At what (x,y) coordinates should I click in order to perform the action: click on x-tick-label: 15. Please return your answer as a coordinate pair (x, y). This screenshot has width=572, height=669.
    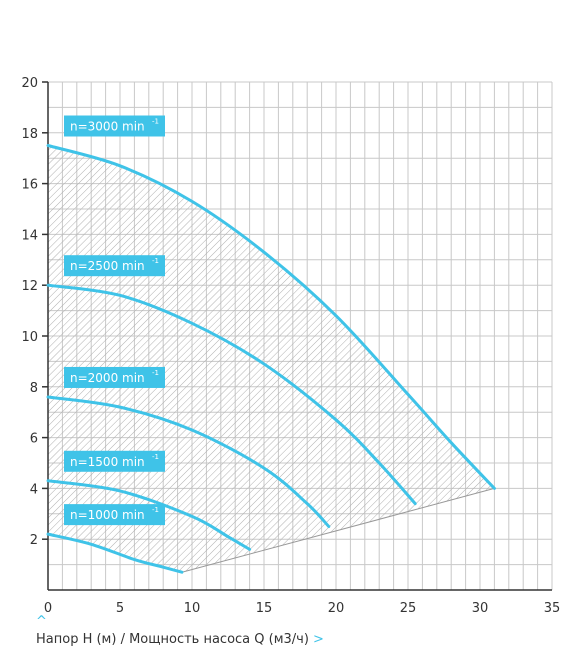
    Looking at the image, I should click on (264, 608).